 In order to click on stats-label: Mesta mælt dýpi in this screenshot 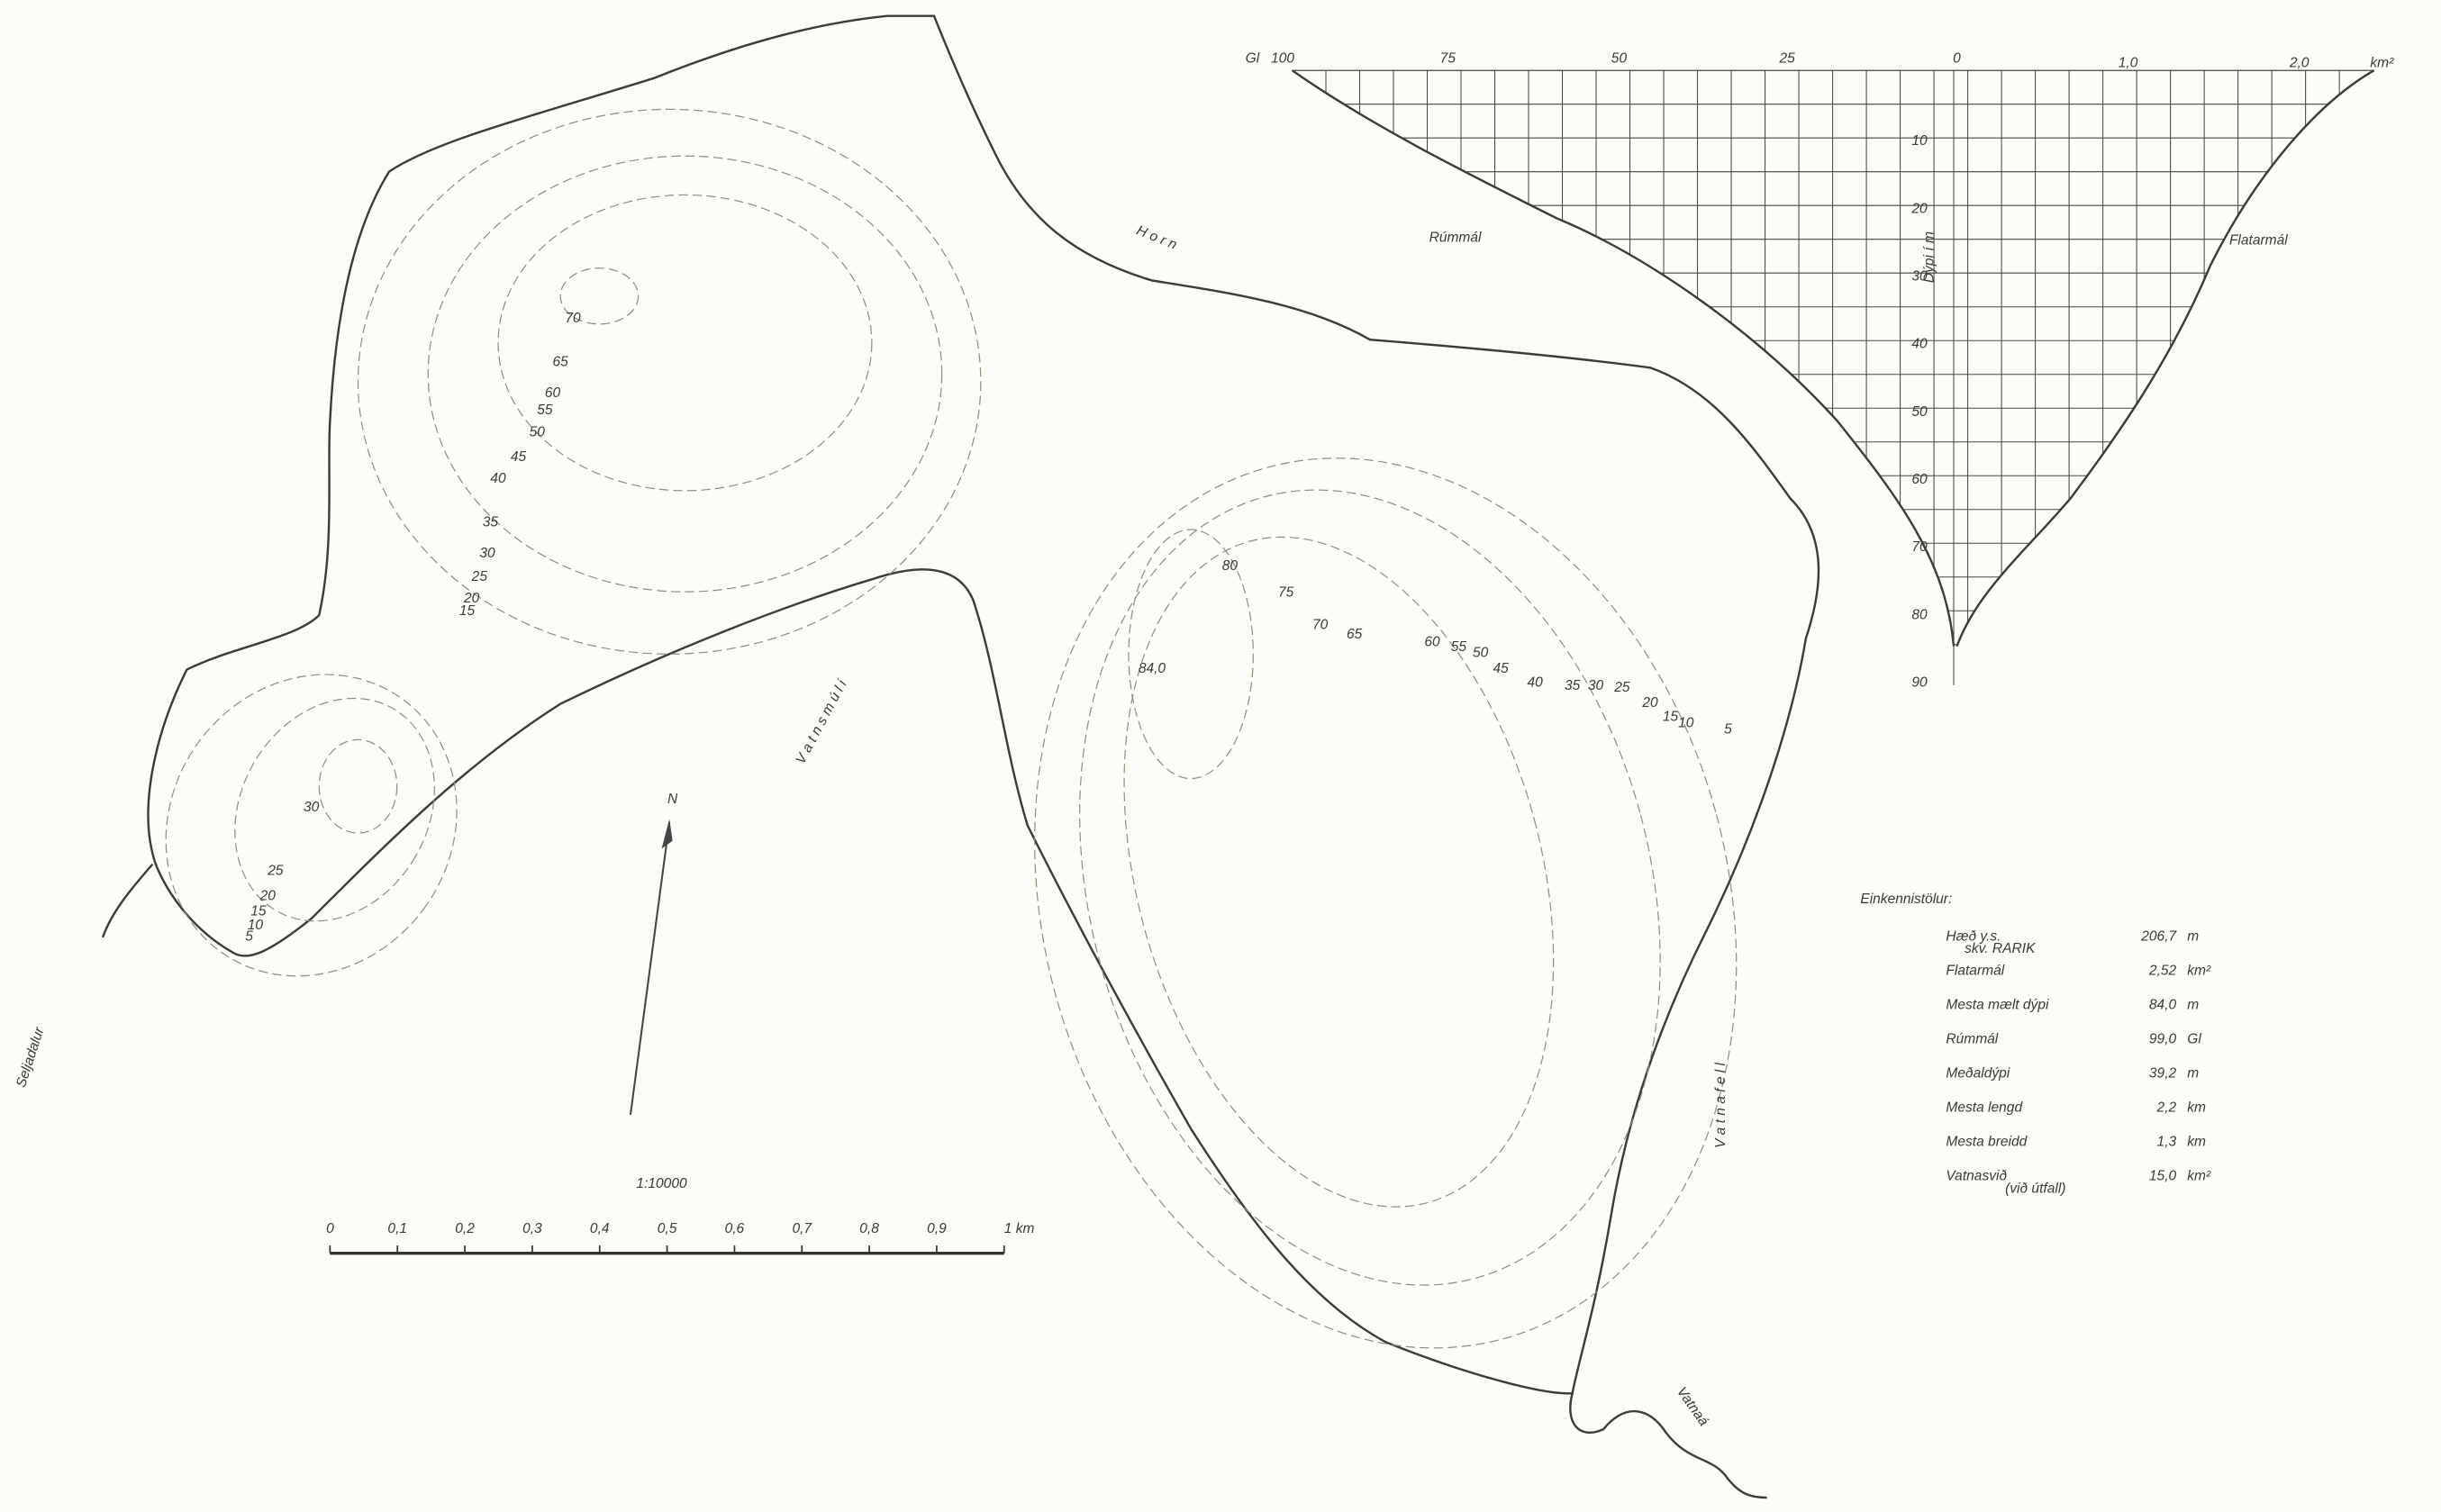, I will do `click(1998, 1004)`.